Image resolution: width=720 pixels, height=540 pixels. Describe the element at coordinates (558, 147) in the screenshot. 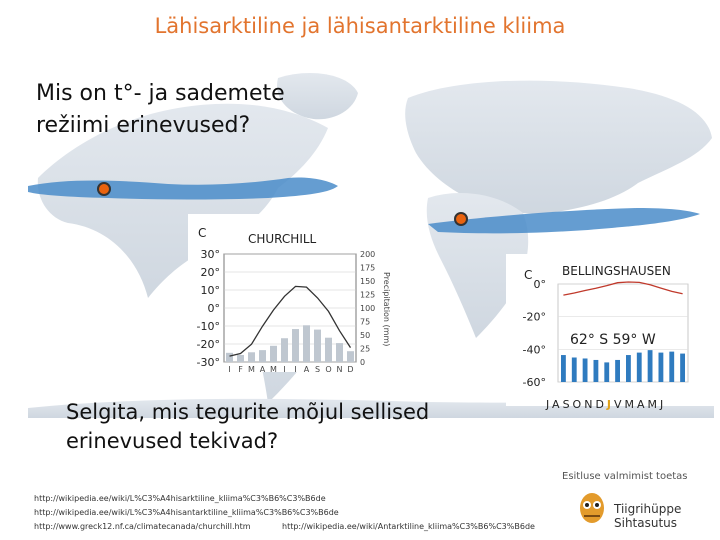

I see `landmass-eurasia` at that location.